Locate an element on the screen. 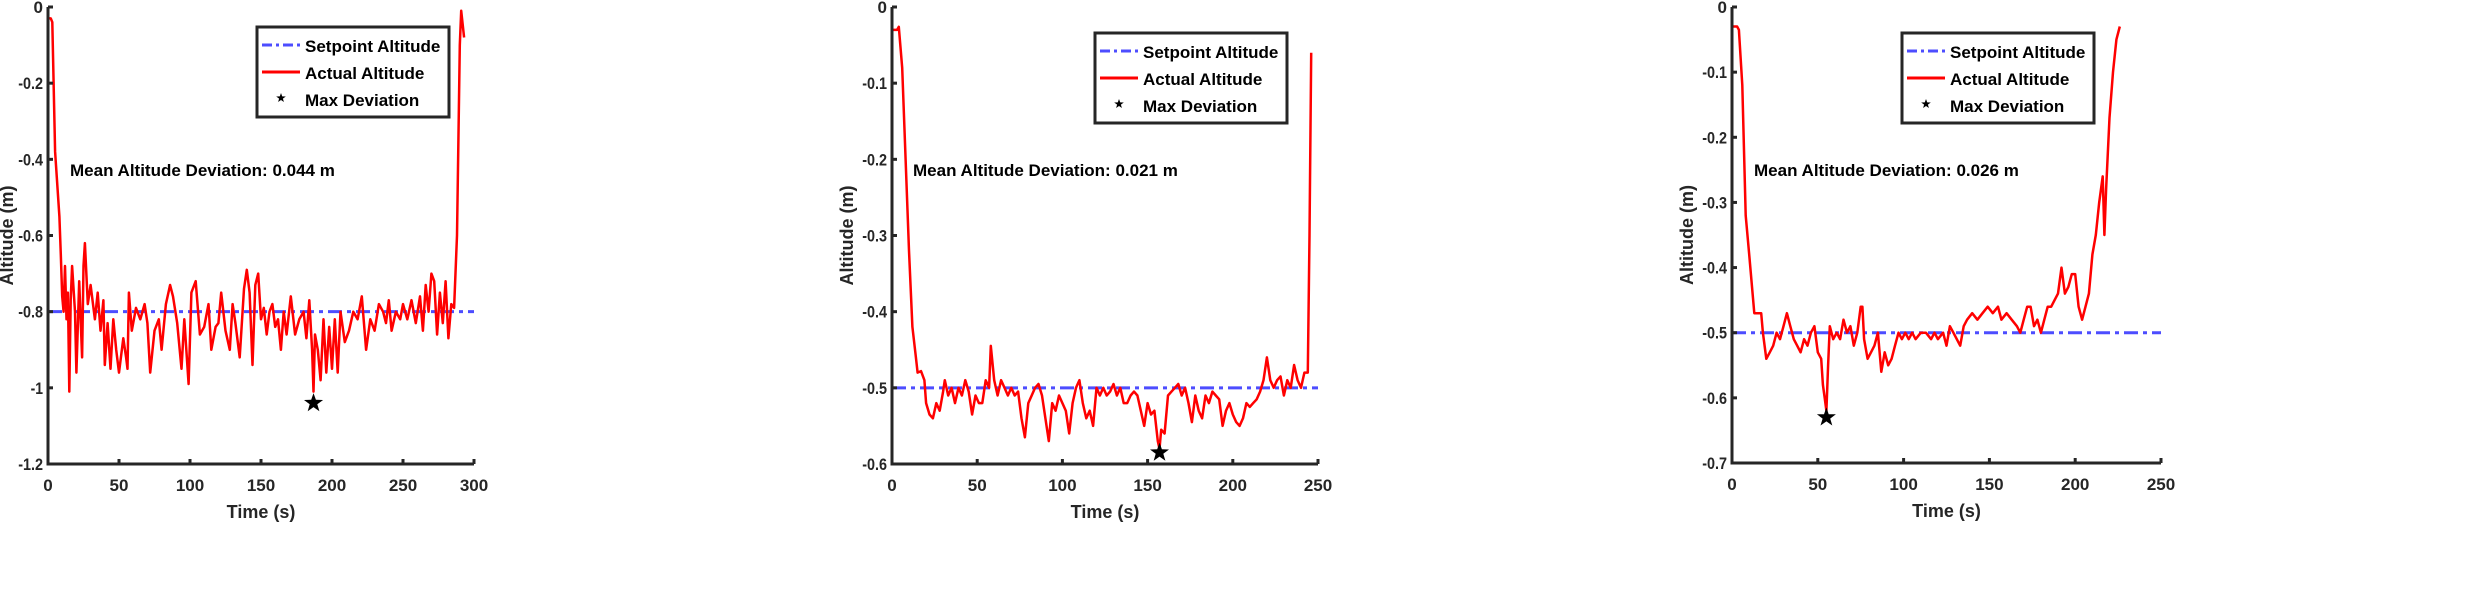 This screenshot has width=2477, height=612. y-tick-label: -0.8 is located at coordinates (30, 312).